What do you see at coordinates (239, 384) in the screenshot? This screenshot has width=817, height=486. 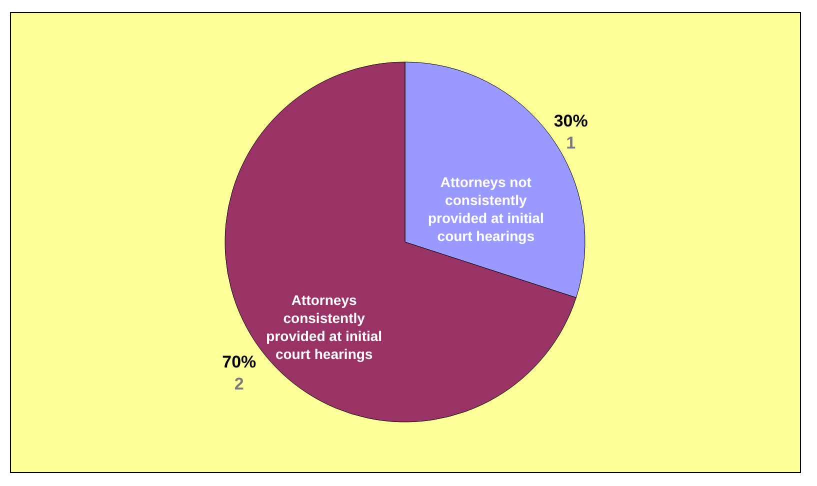 I see `text: 2` at bounding box center [239, 384].